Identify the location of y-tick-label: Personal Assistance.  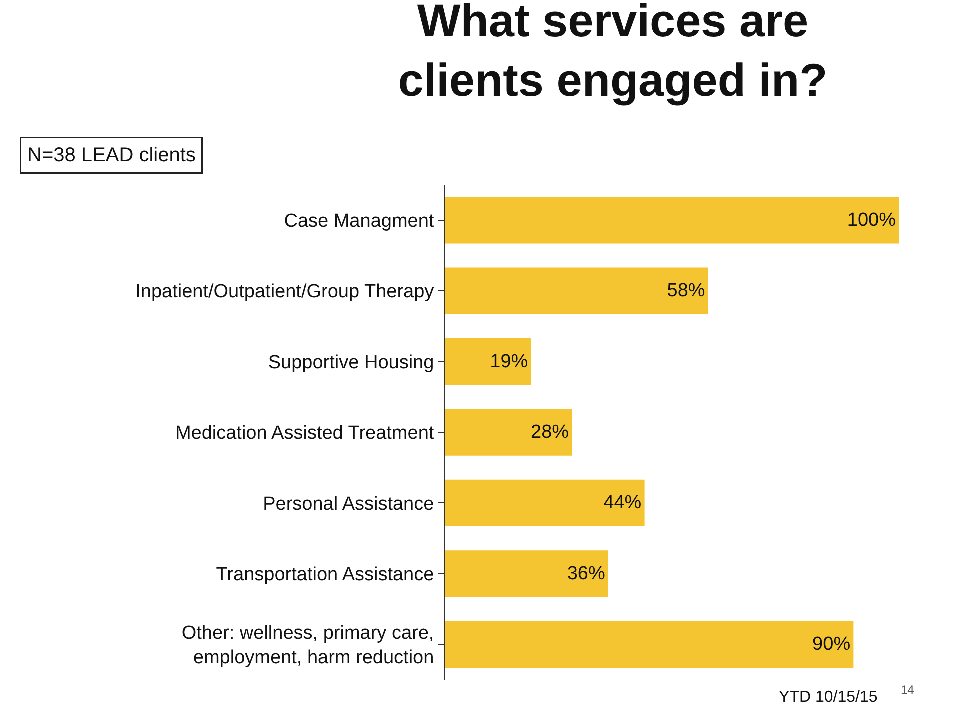
(348, 504).